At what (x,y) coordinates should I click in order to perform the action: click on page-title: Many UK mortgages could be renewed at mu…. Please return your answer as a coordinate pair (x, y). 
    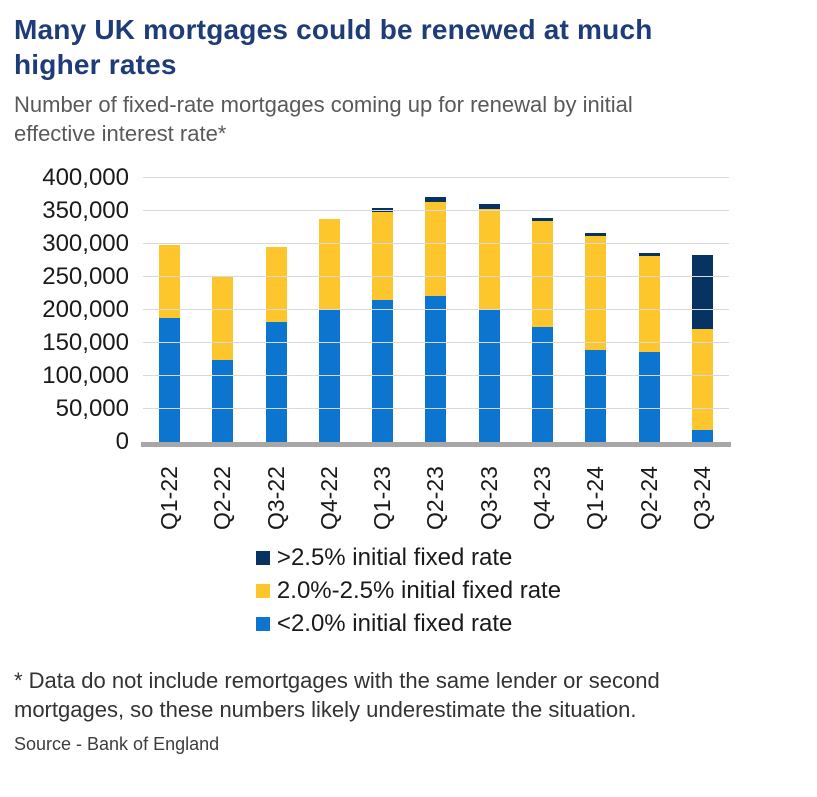
    Looking at the image, I should click on (333, 47).